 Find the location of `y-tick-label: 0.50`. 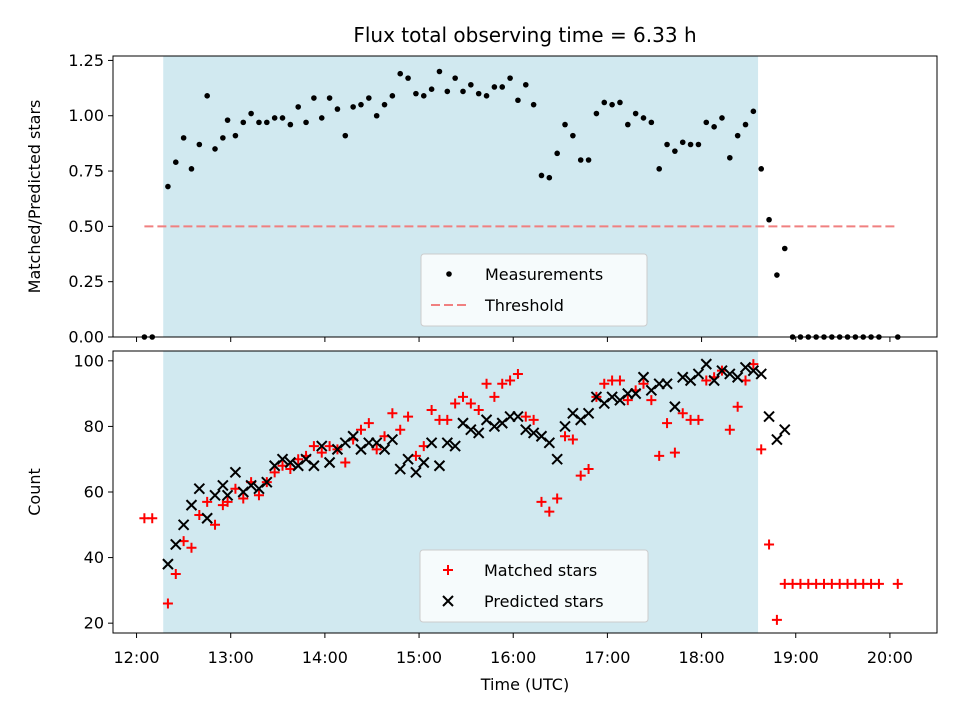

y-tick-label: 0.50 is located at coordinates (86, 226).